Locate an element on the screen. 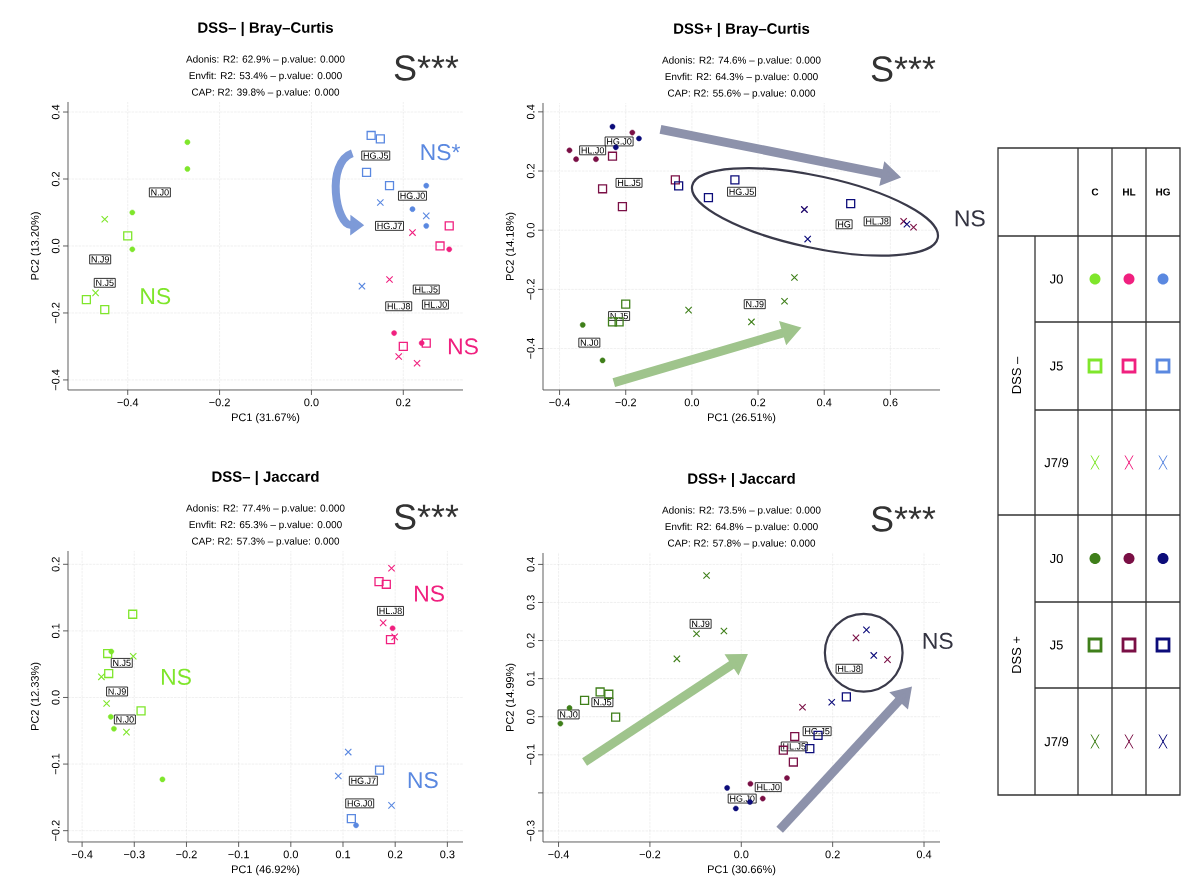 The width and height of the screenshot is (1182, 895). x-tick-label: −0.2 is located at coordinates (186, 854).